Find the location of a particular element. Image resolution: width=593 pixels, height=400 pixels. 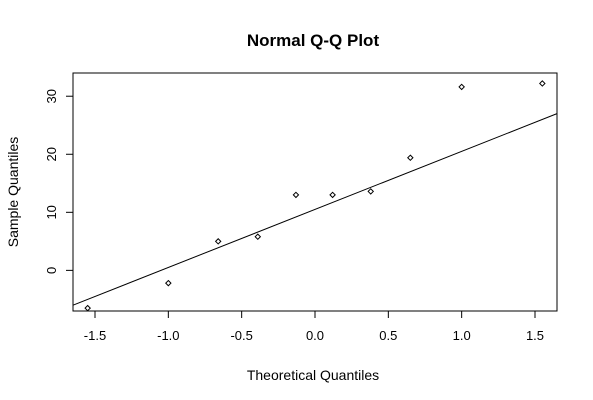

y-tick-label: 20 is located at coordinates (51, 154).